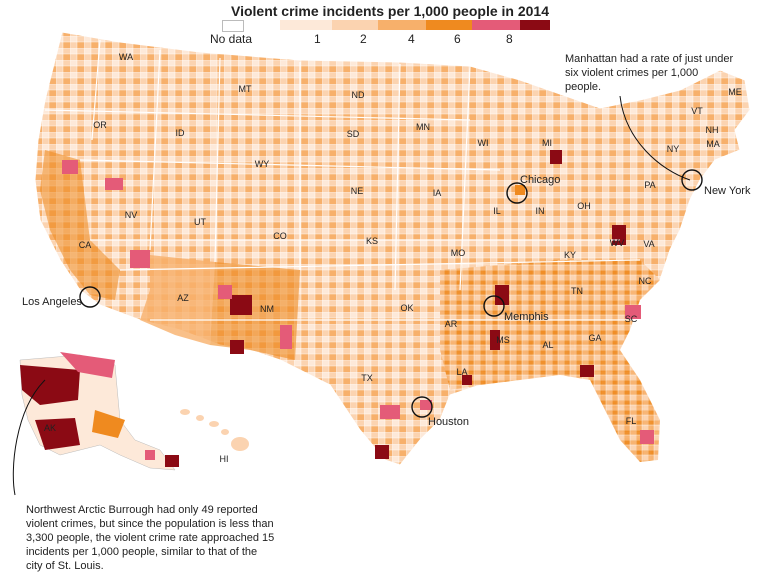 Image resolution: width=780 pixels, height=573 pixels. What do you see at coordinates (423, 127) in the screenshot?
I see `state-label-mn: MN` at bounding box center [423, 127].